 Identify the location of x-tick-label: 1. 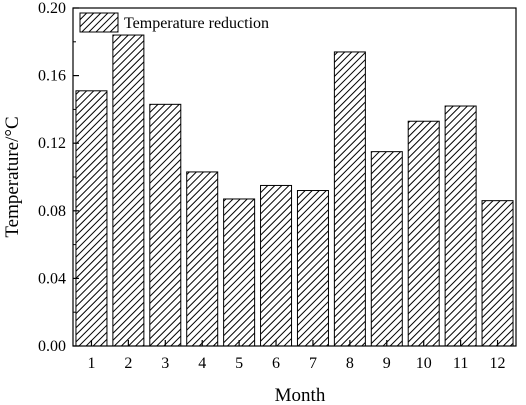
(91, 363).